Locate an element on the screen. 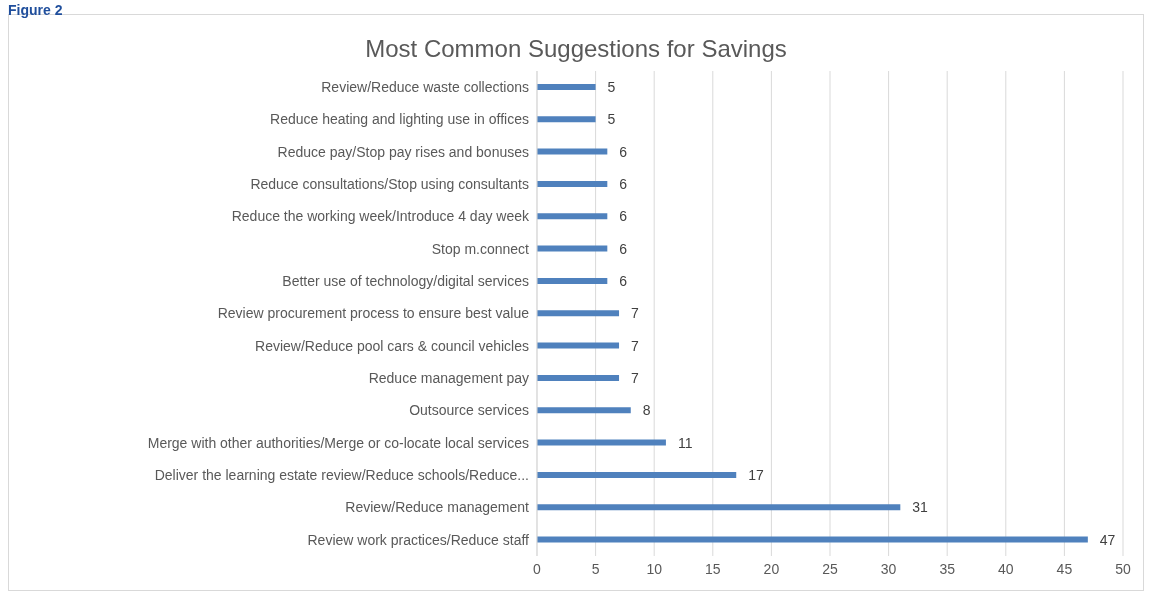  y-tick-label: Reduce consultations/Stop using consultants is located at coordinates (389, 184).